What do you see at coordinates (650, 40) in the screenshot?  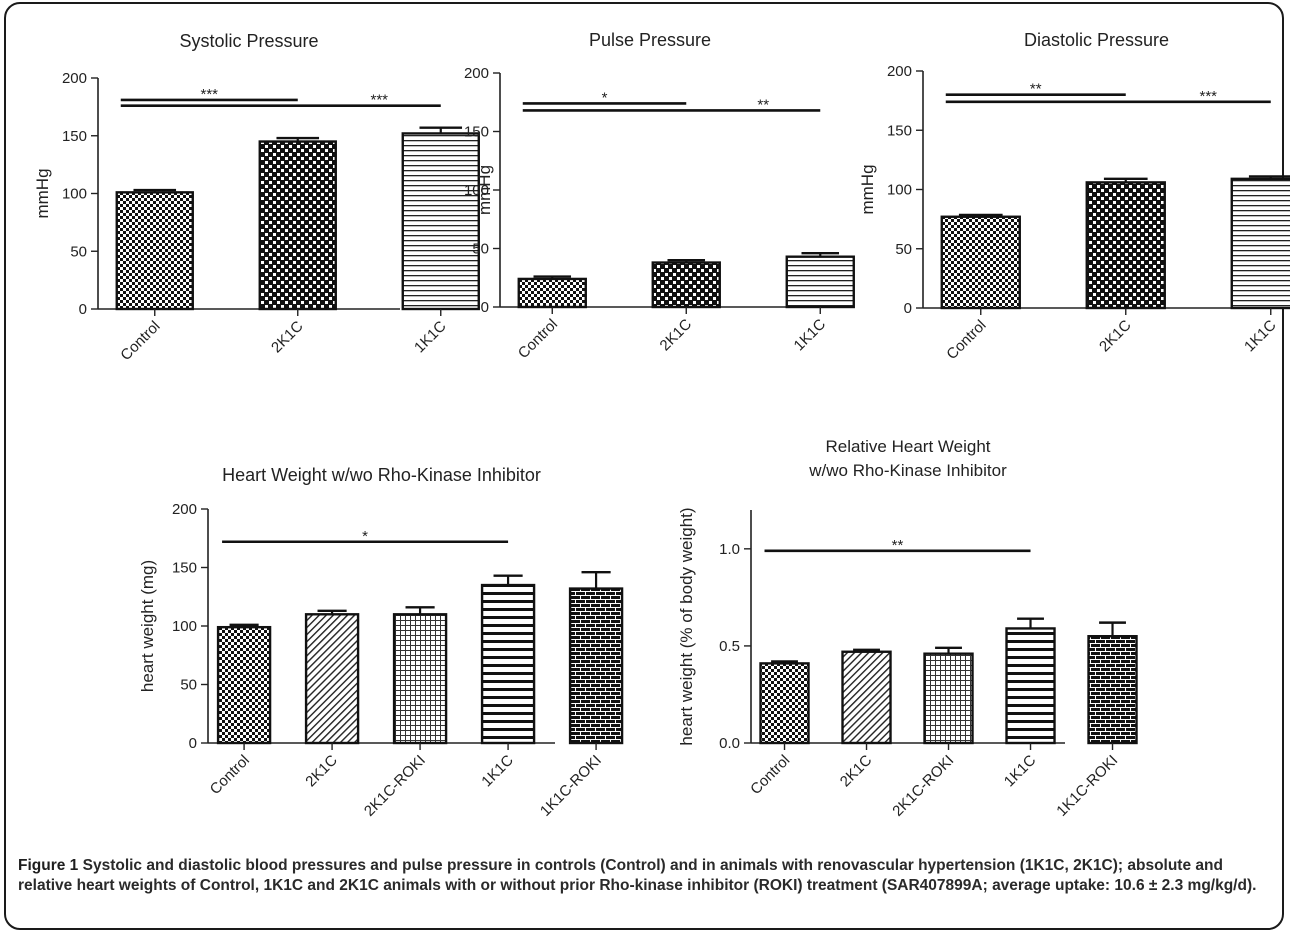 I see `chart-title: Pulse Pressure` at bounding box center [650, 40].